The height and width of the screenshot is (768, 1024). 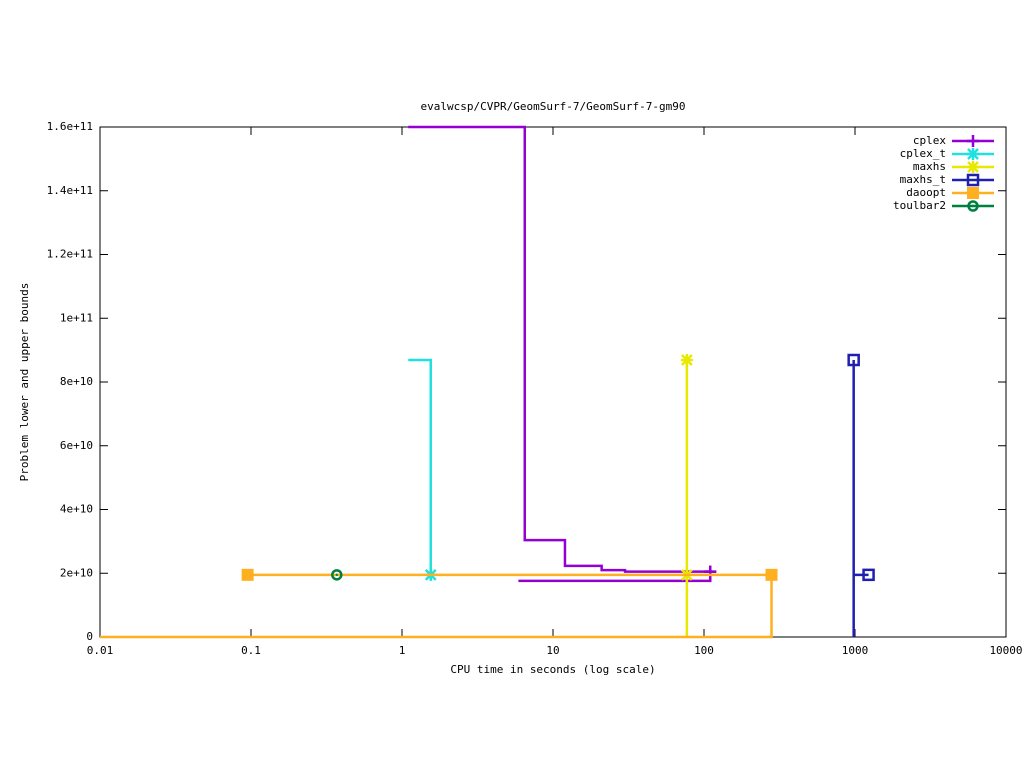 What do you see at coordinates (24, 382) in the screenshot?
I see `y-axis-label: Problem lower and upper bounds` at bounding box center [24, 382].